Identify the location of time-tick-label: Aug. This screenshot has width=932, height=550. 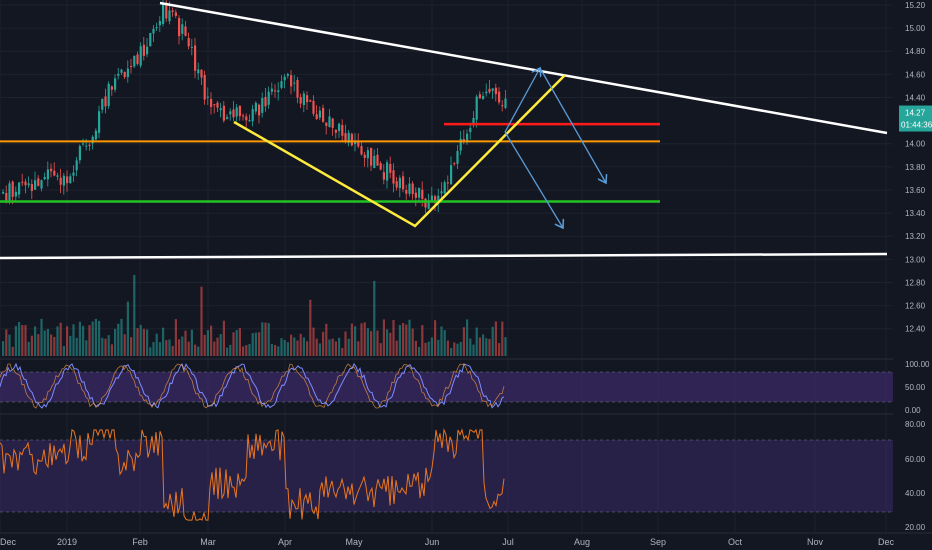
(582, 542).